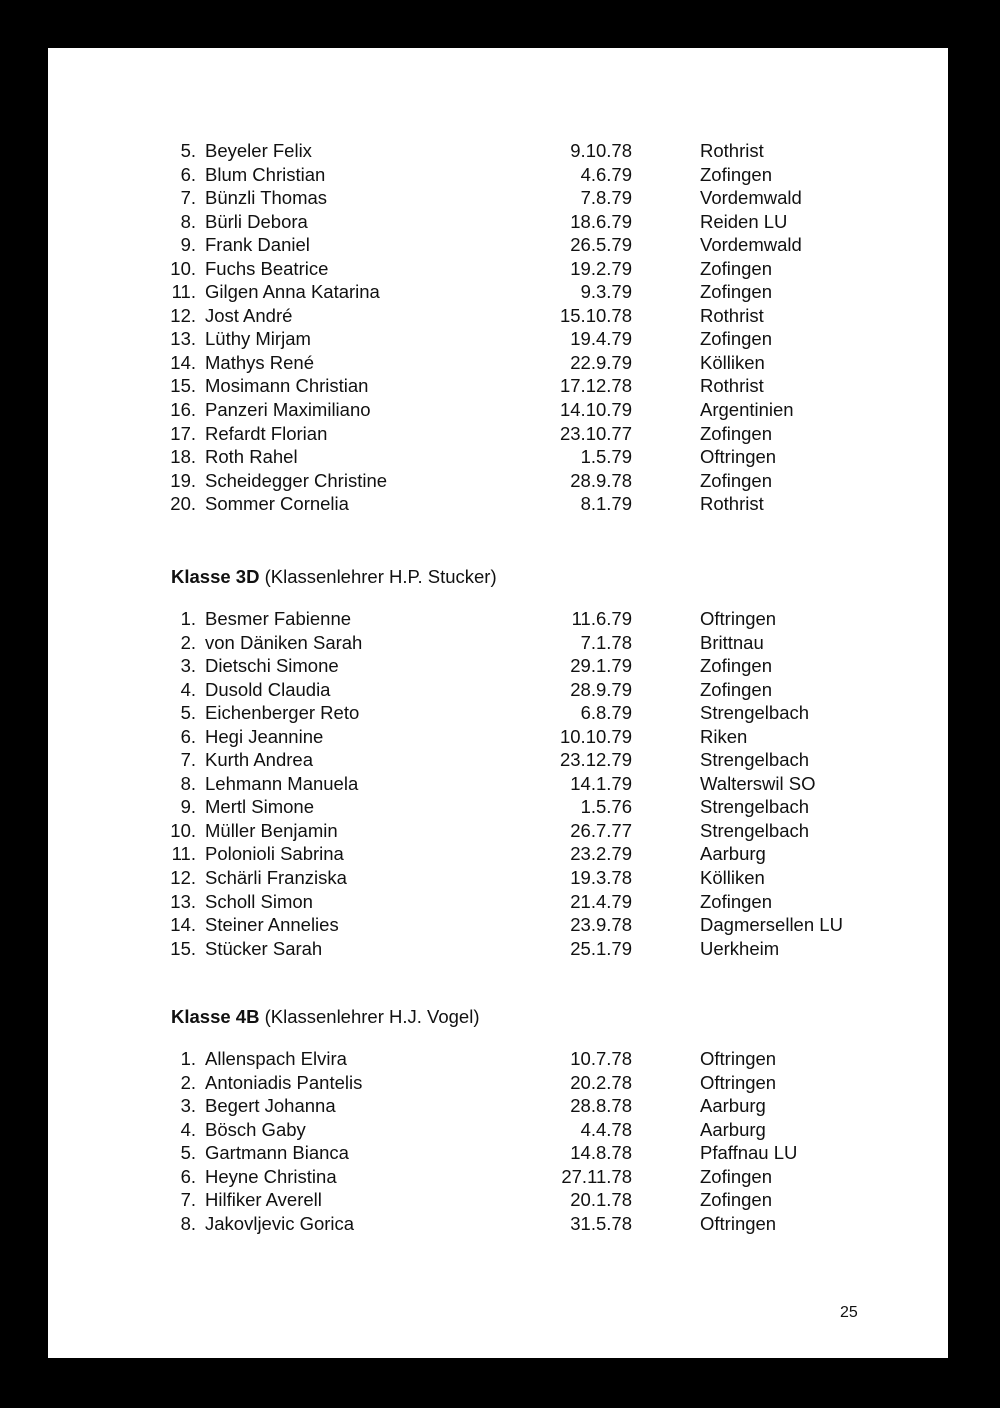 Image resolution: width=1000 pixels, height=1408 pixels. Describe the element at coordinates (601, 854) in the screenshot. I see `student-date: 23.2.79` at that location.